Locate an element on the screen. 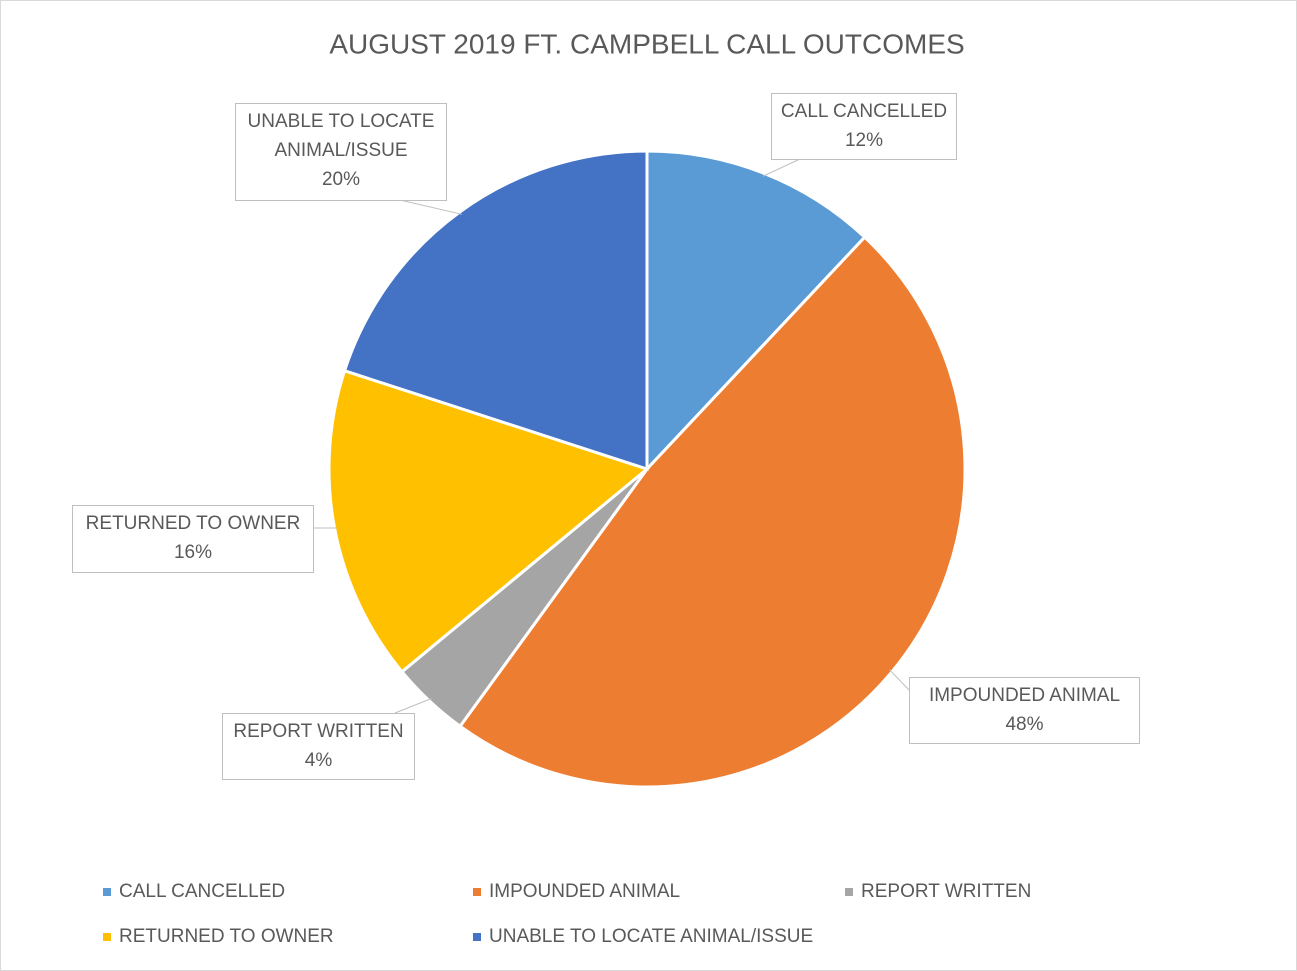 This screenshot has height=971, width=1297. data-label-category: IMPOUNDED ANIMAL is located at coordinates (1024, 695).